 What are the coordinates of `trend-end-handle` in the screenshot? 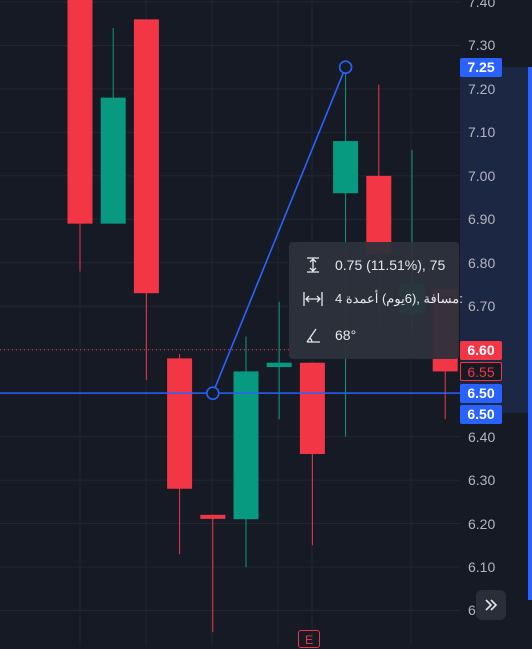 It's located at (345, 67).